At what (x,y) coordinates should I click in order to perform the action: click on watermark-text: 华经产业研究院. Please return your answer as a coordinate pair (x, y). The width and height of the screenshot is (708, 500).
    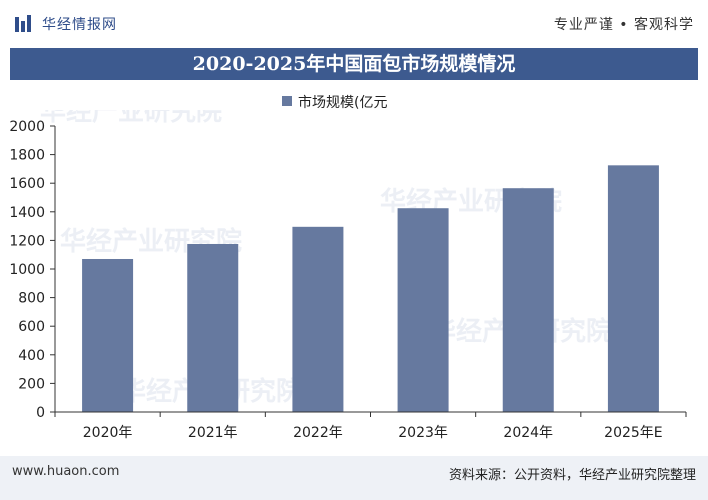
    Looking at the image, I should click on (131, 118).